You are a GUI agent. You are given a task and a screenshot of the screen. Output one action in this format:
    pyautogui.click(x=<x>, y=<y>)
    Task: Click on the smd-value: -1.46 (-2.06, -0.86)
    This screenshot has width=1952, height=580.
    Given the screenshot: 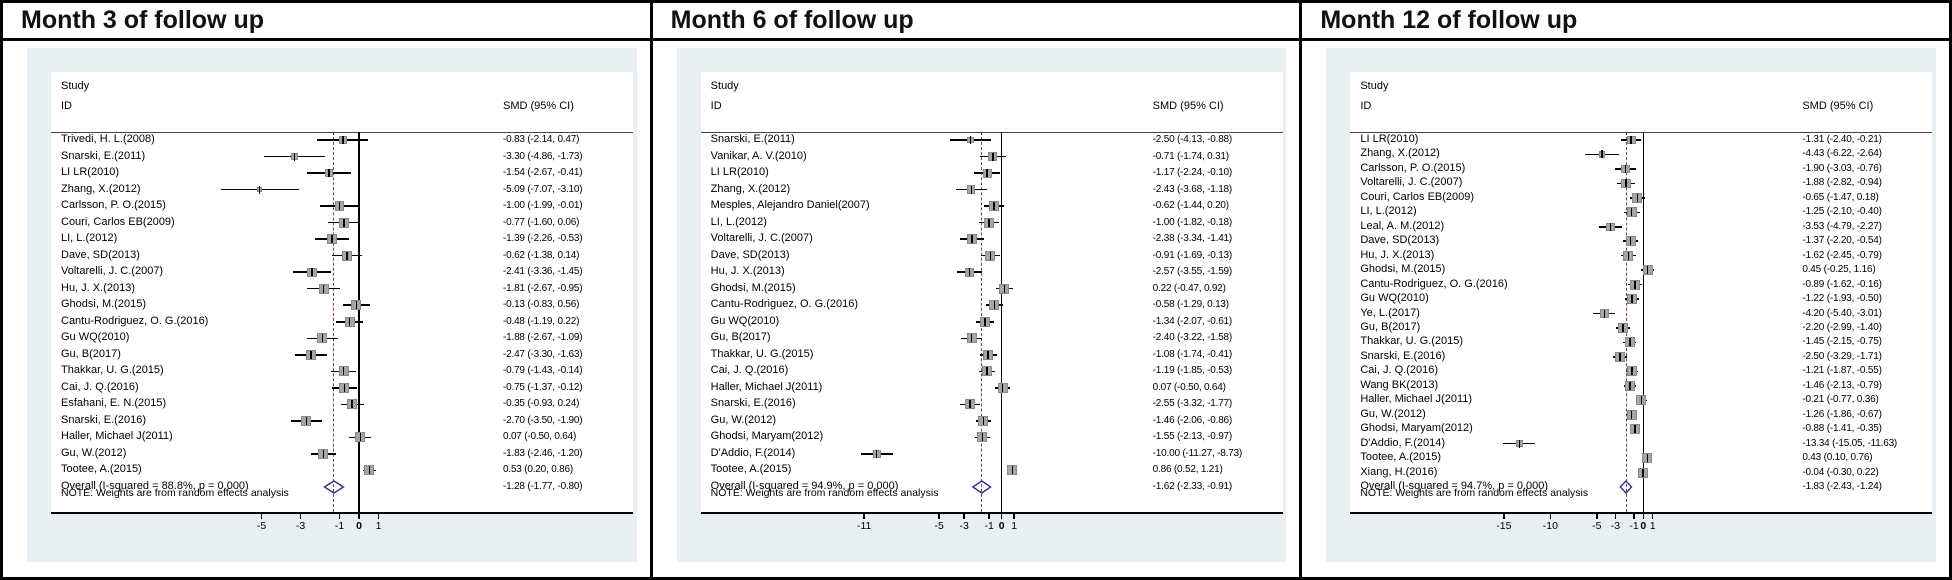 What is the action you would take?
    pyautogui.click(x=1192, y=420)
    